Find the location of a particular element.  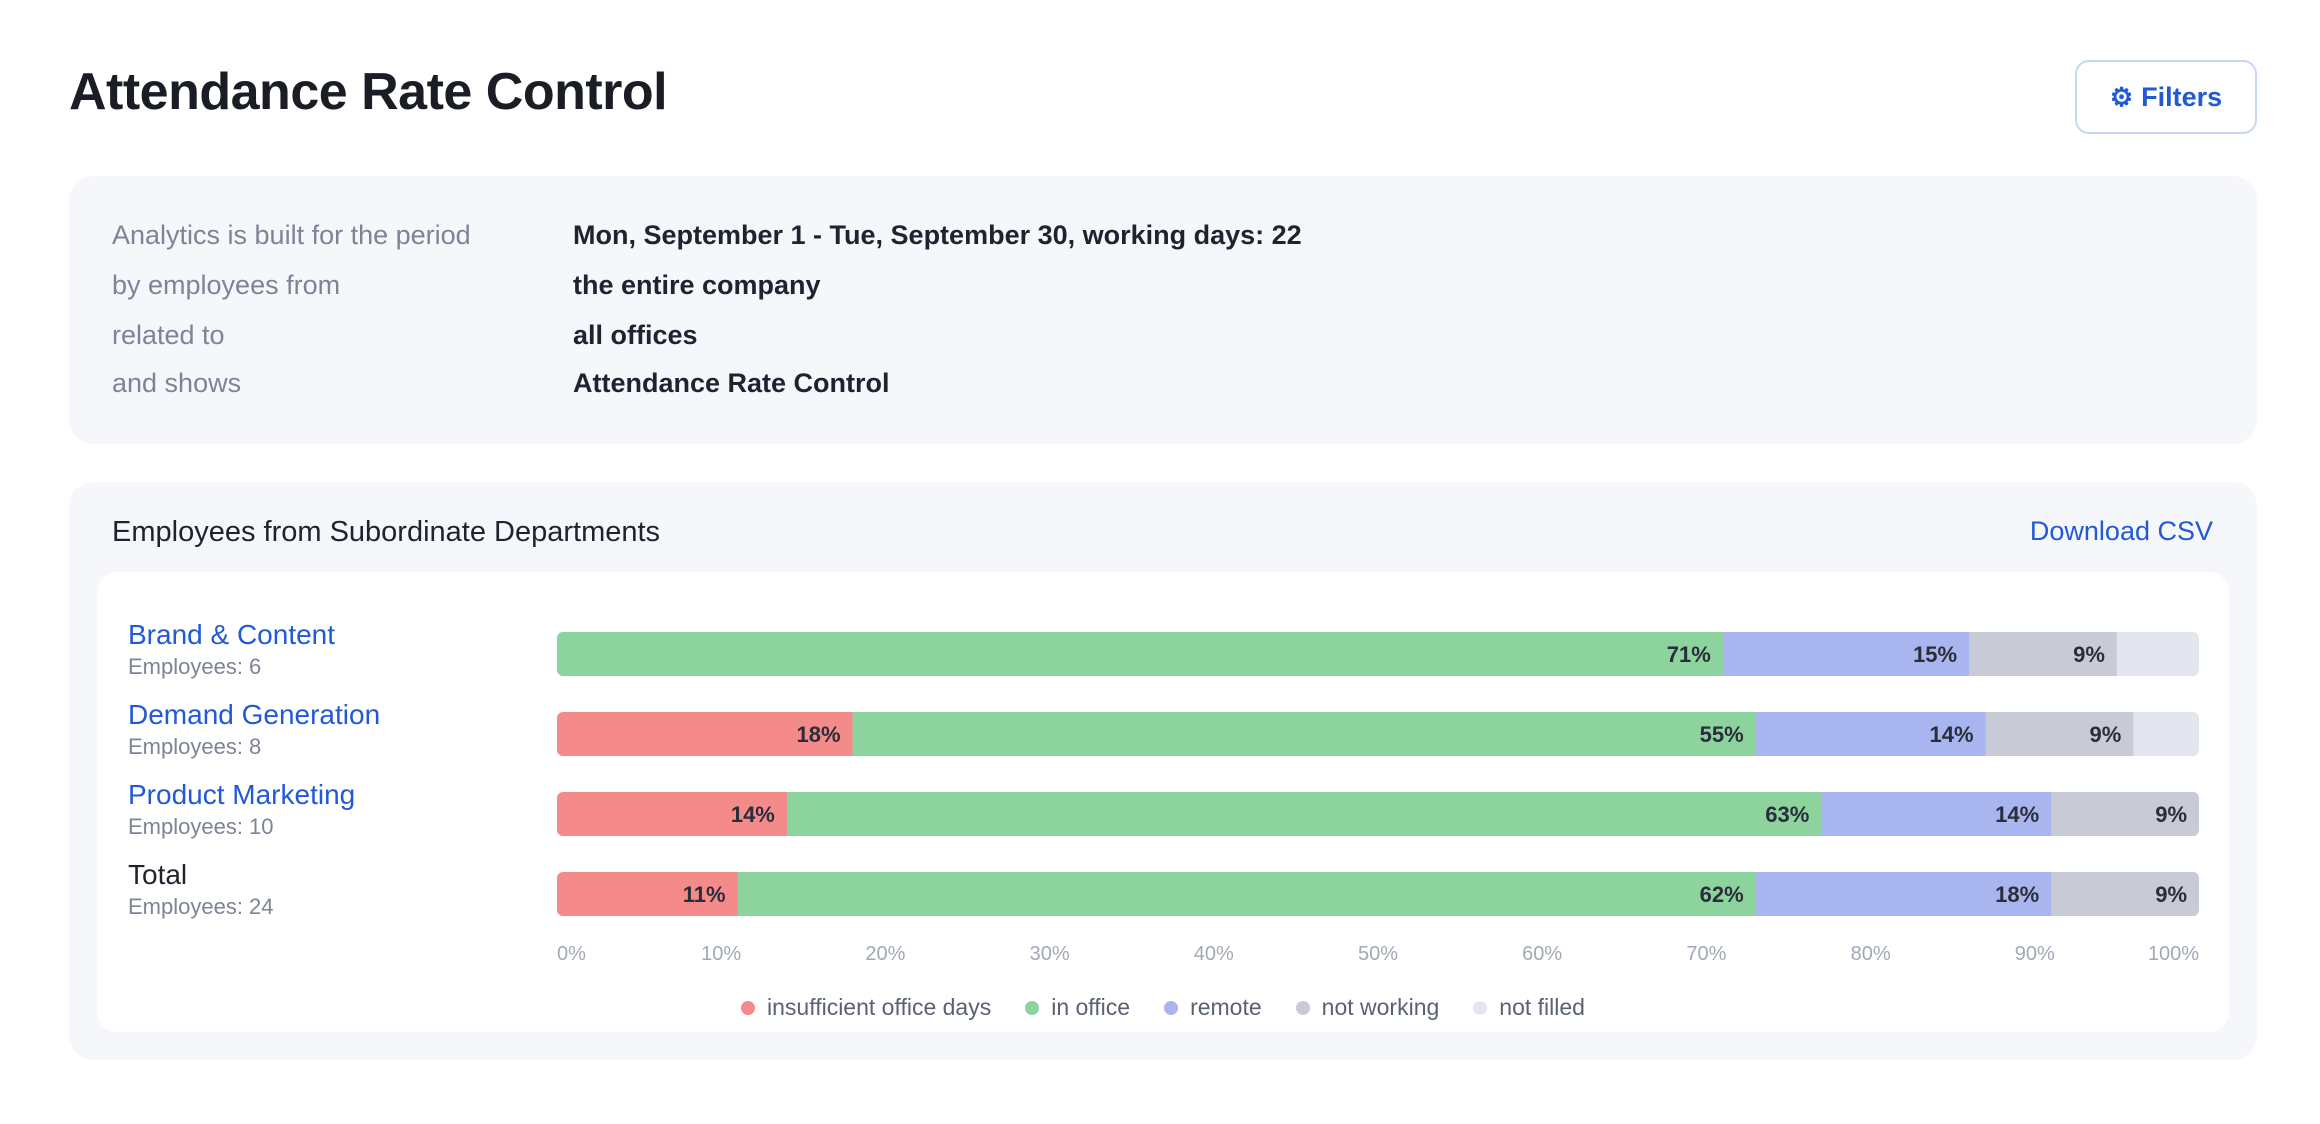

info-label: by employees from is located at coordinates (226, 285).